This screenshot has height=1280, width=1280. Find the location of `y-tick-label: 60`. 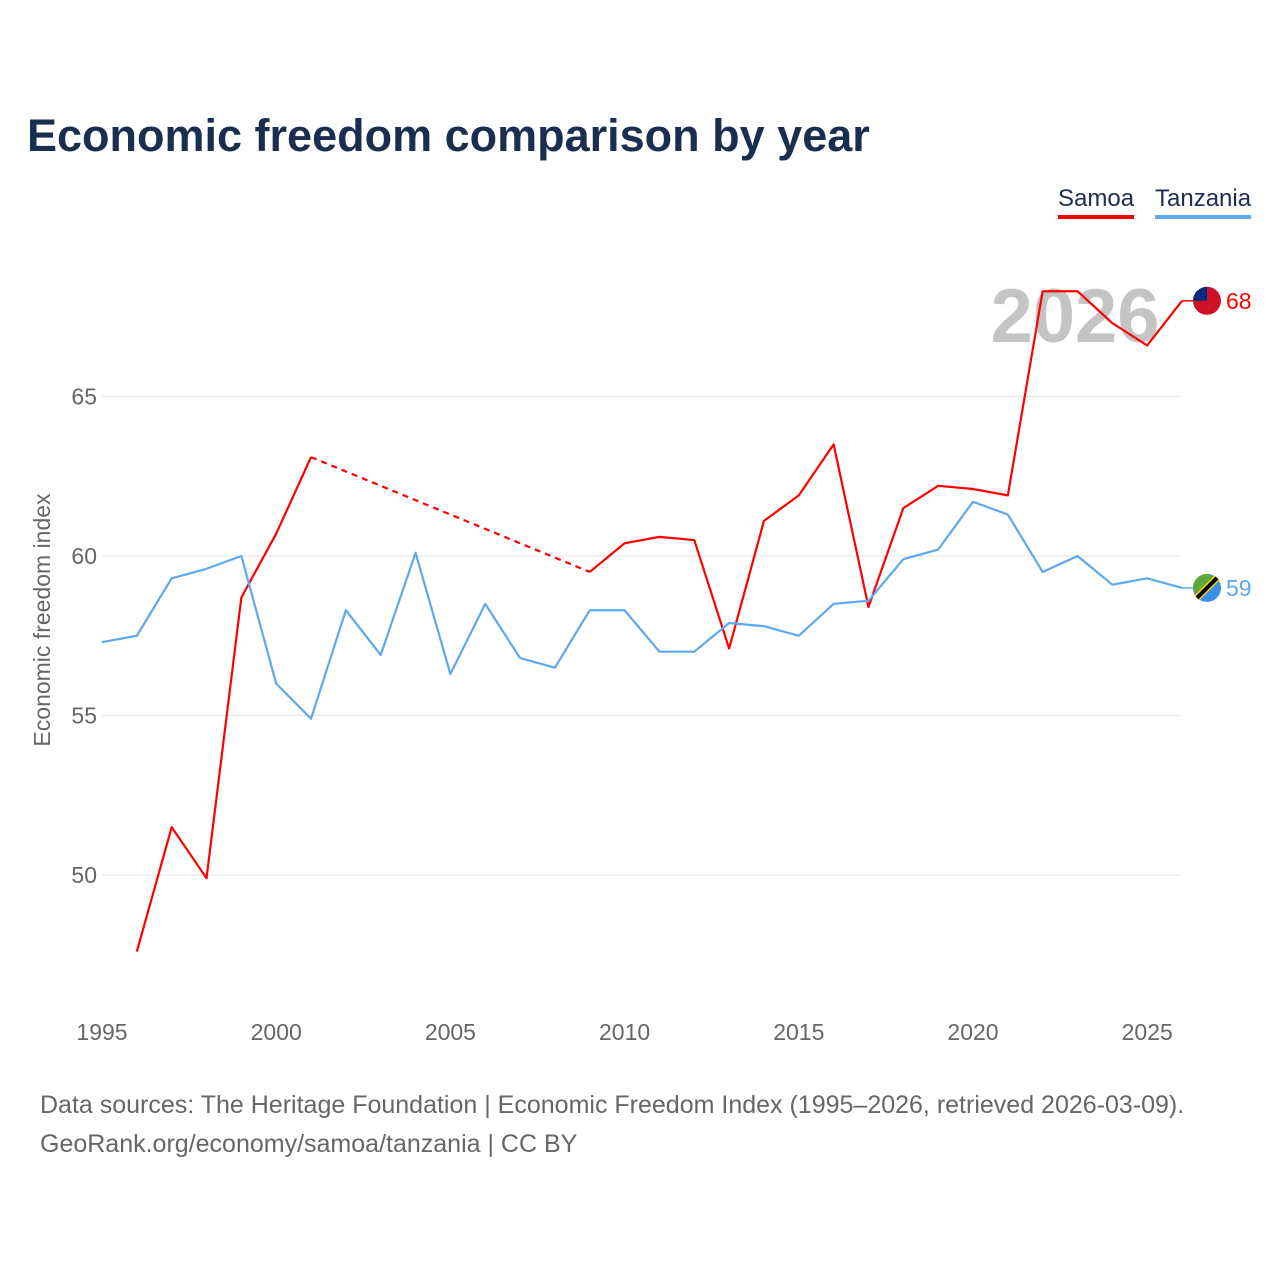

y-tick-label: 60 is located at coordinates (84, 556).